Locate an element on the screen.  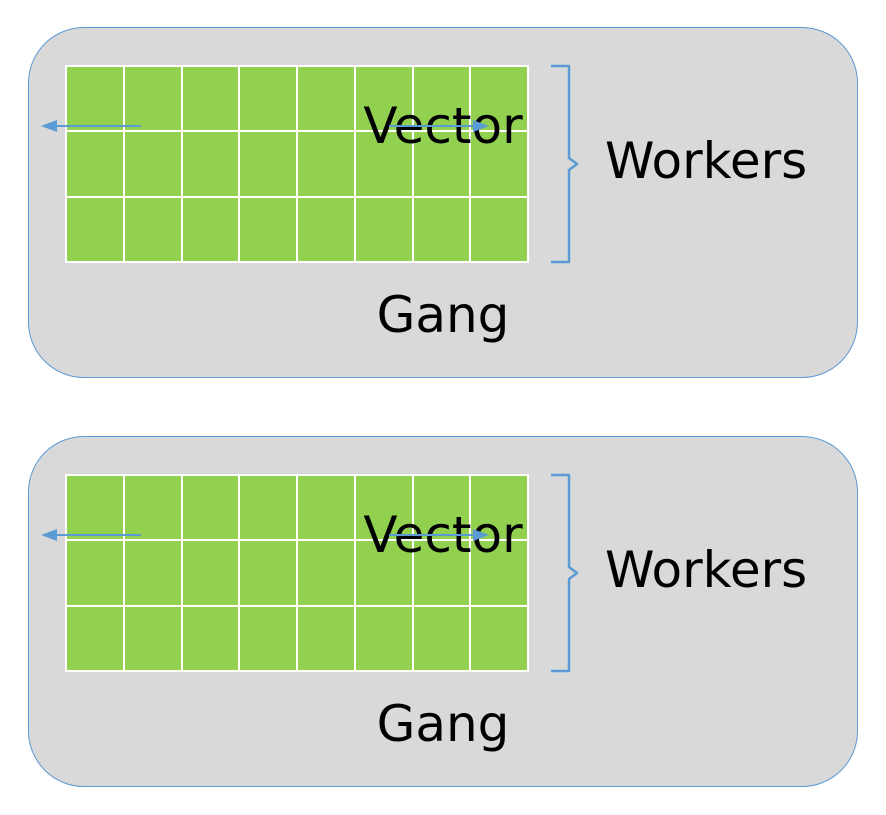
gang-label-1: Gang is located at coordinates (443, 315).